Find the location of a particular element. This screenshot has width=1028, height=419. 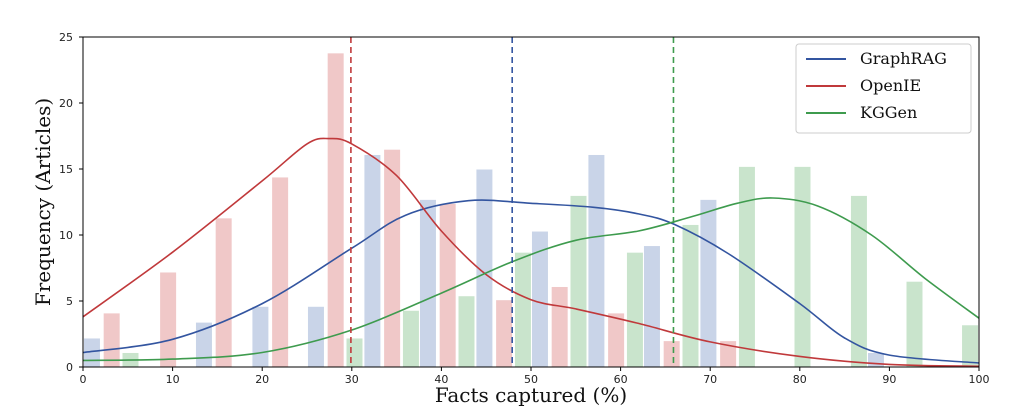

legend: GraphRAG OpenIE KGGen is located at coordinates (883, 88).